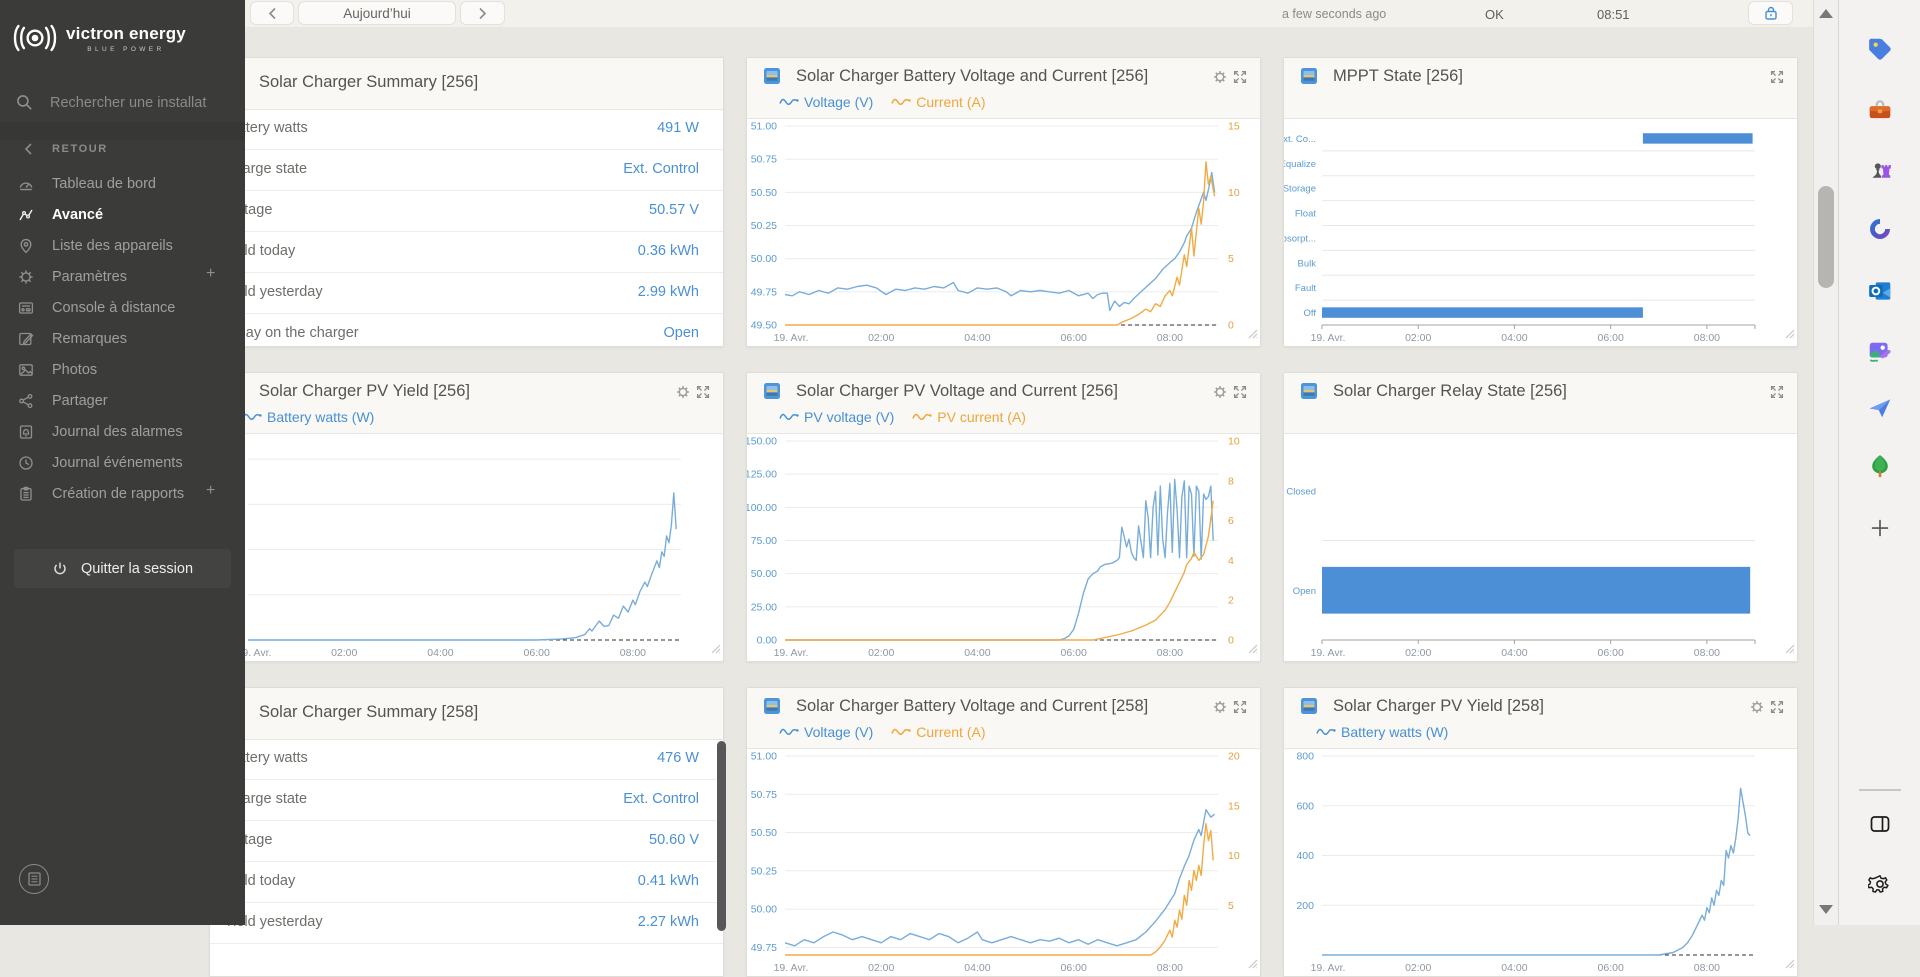 This screenshot has height=977, width=1920. What do you see at coordinates (721, 836) in the screenshot?
I see `card-scrollbar-thumb` at bounding box center [721, 836].